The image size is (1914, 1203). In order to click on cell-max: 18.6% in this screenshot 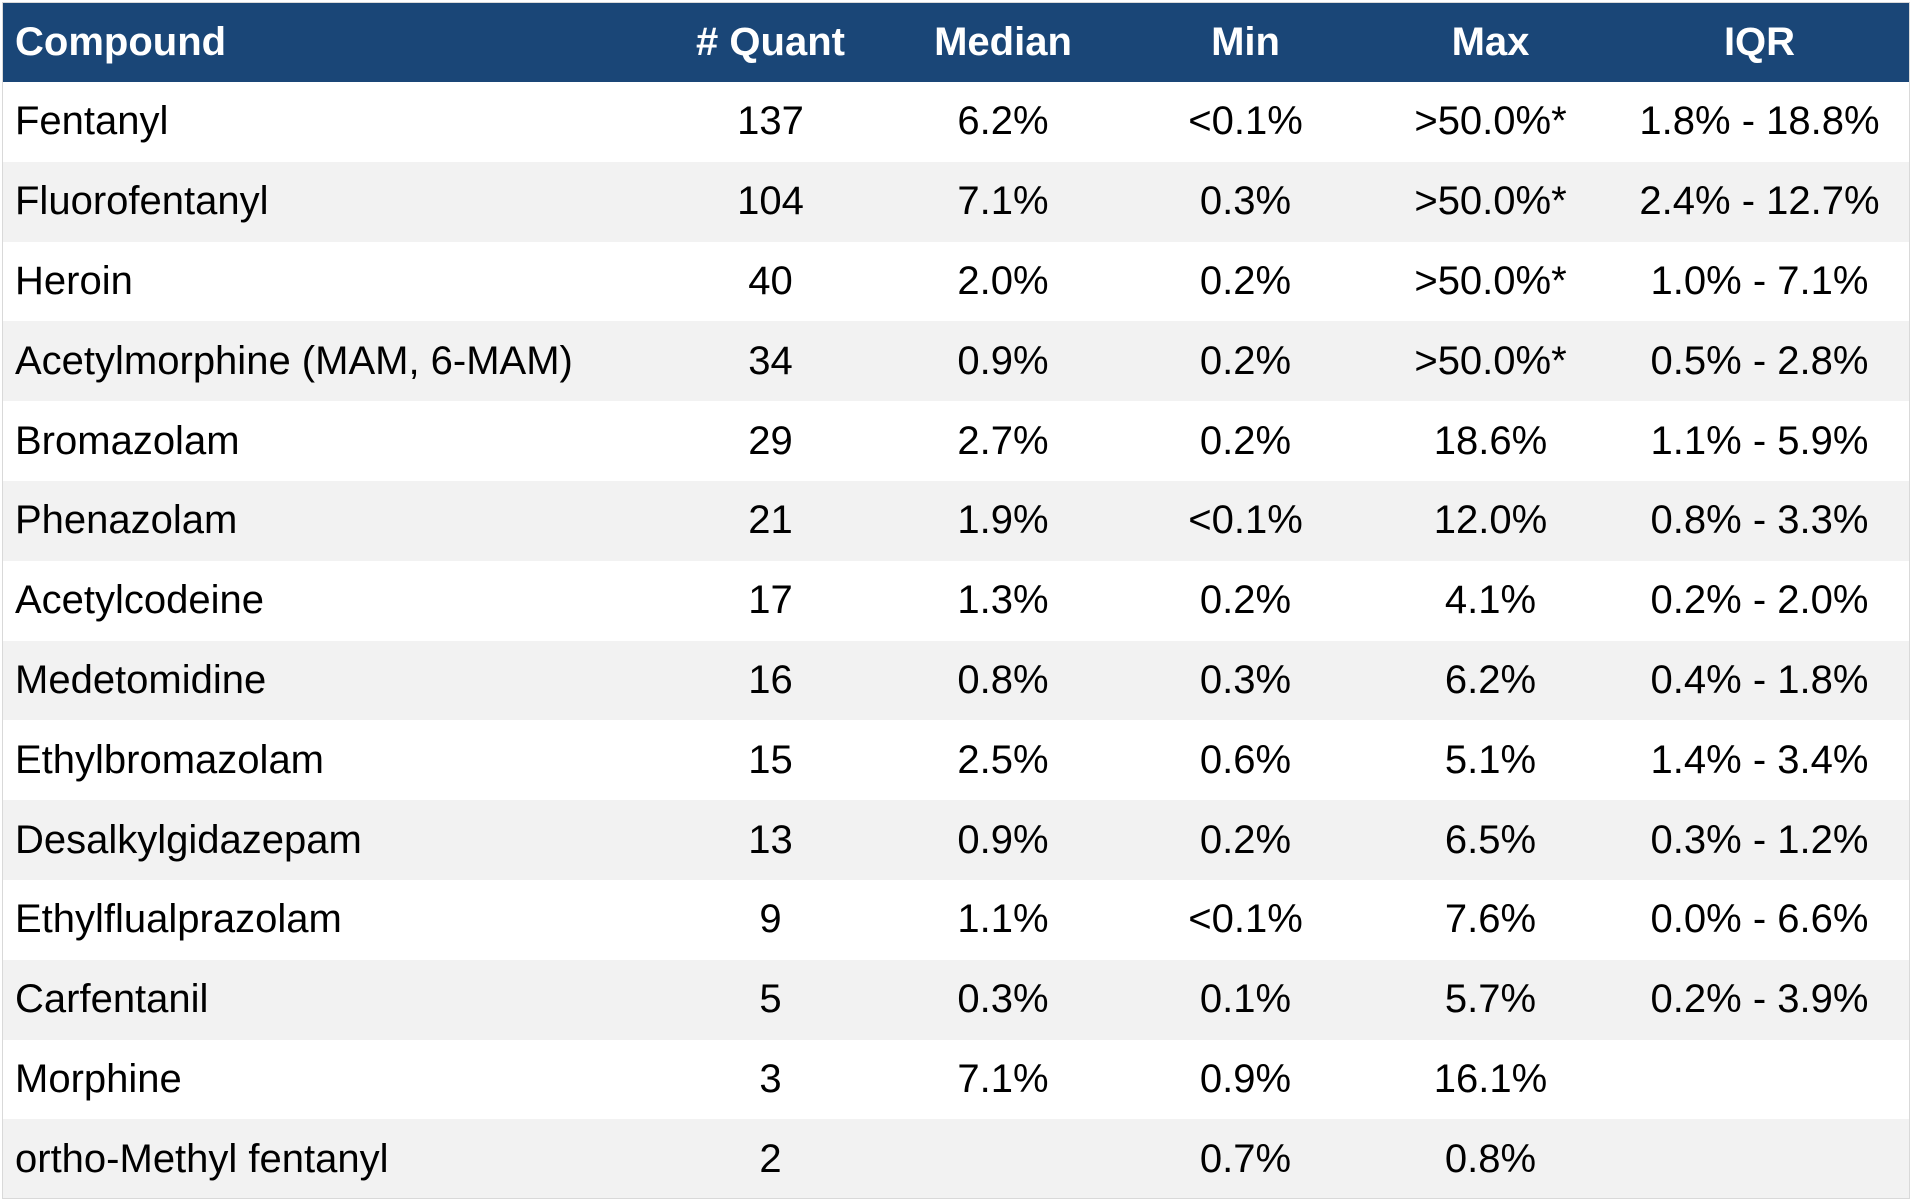, I will do `click(1490, 440)`.